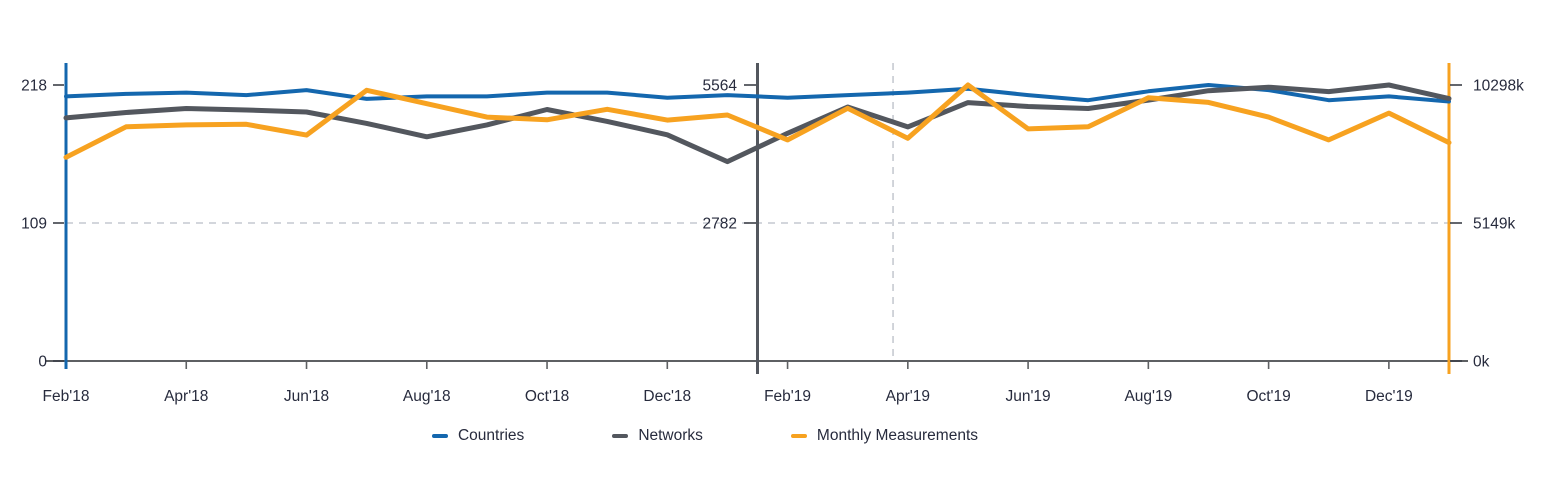 The width and height of the screenshot is (1552, 485). Describe the element at coordinates (1027, 396) in the screenshot. I see `x-axis-tick-label: Jun'19` at that location.